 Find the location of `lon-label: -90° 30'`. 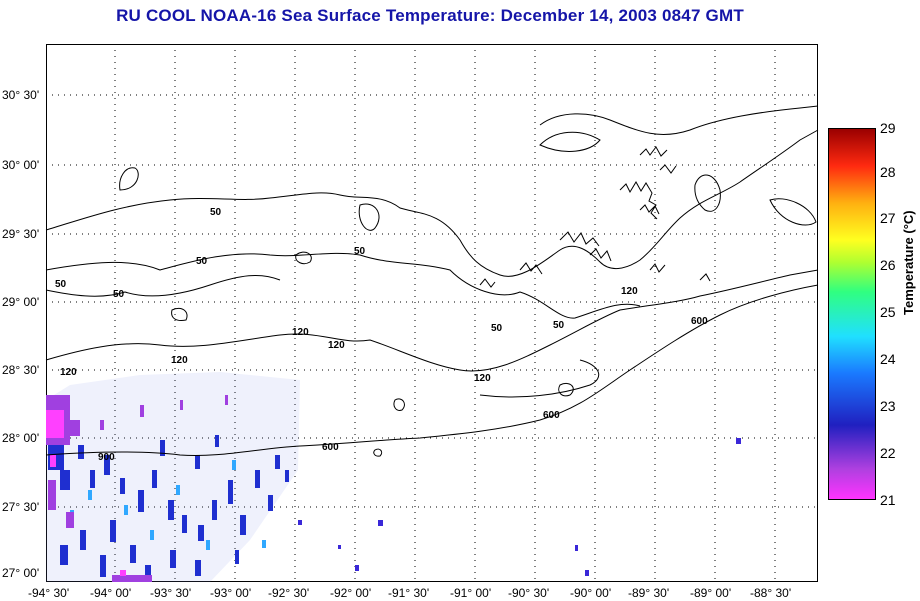

lon-label: -90° 30' is located at coordinates (529, 593).